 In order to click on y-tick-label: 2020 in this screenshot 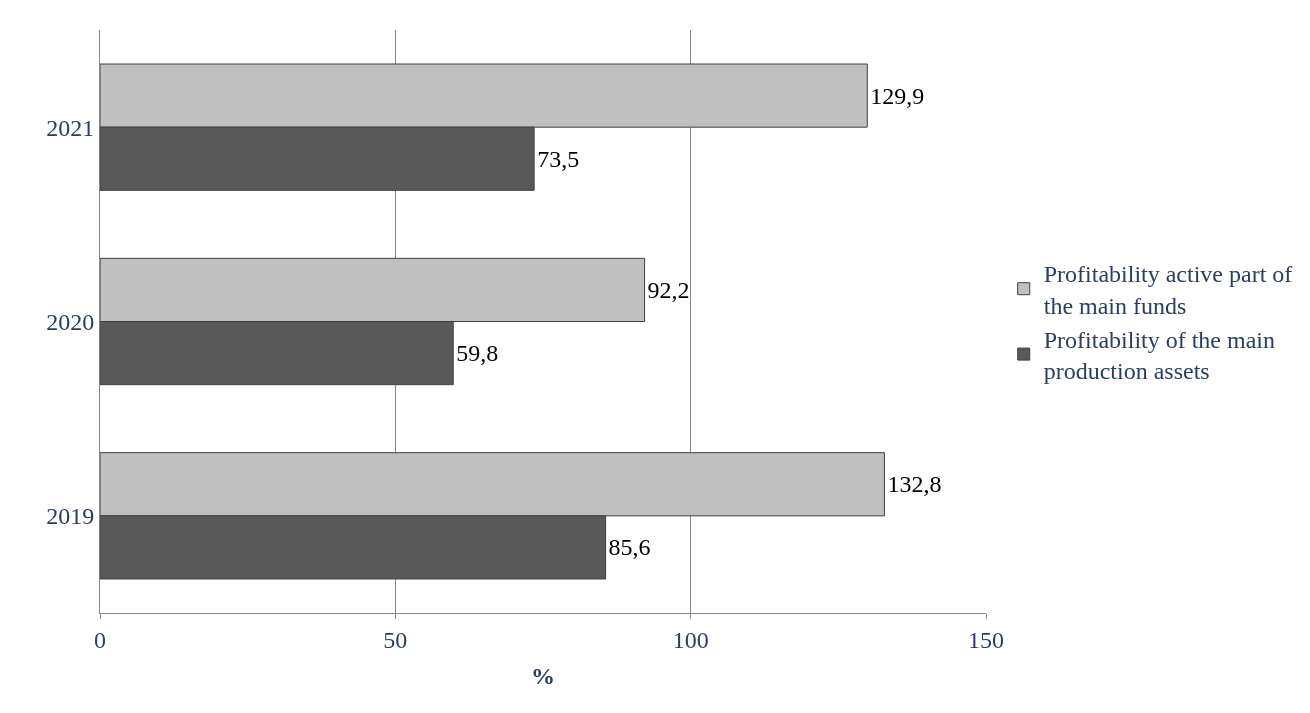, I will do `click(70, 321)`.